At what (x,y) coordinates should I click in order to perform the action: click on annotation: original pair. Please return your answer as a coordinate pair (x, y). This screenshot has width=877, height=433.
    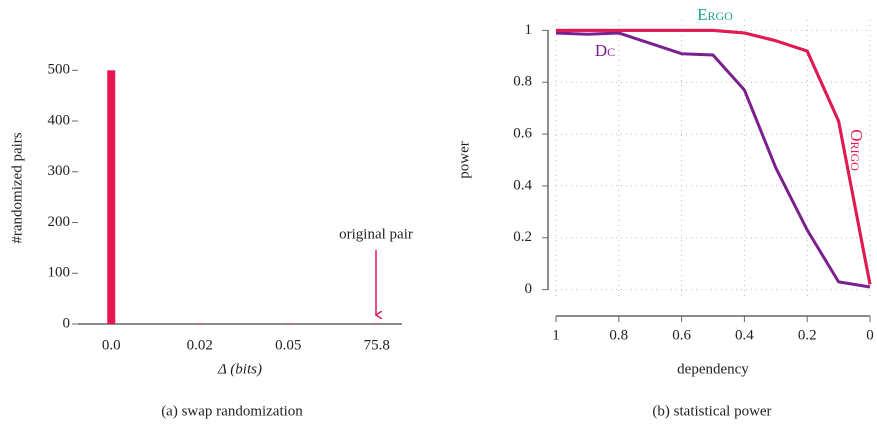
    Looking at the image, I should click on (376, 234).